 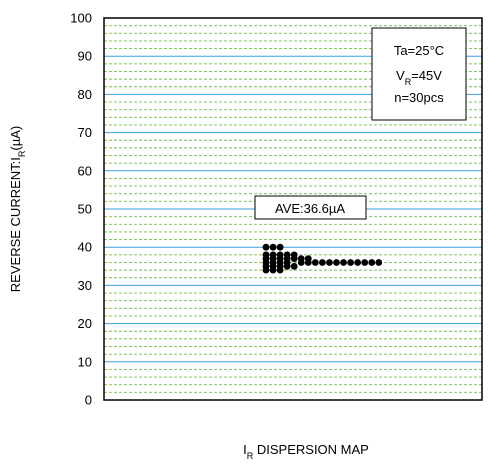 I want to click on x-axis-title-subscript: R, so click(x=250, y=456).